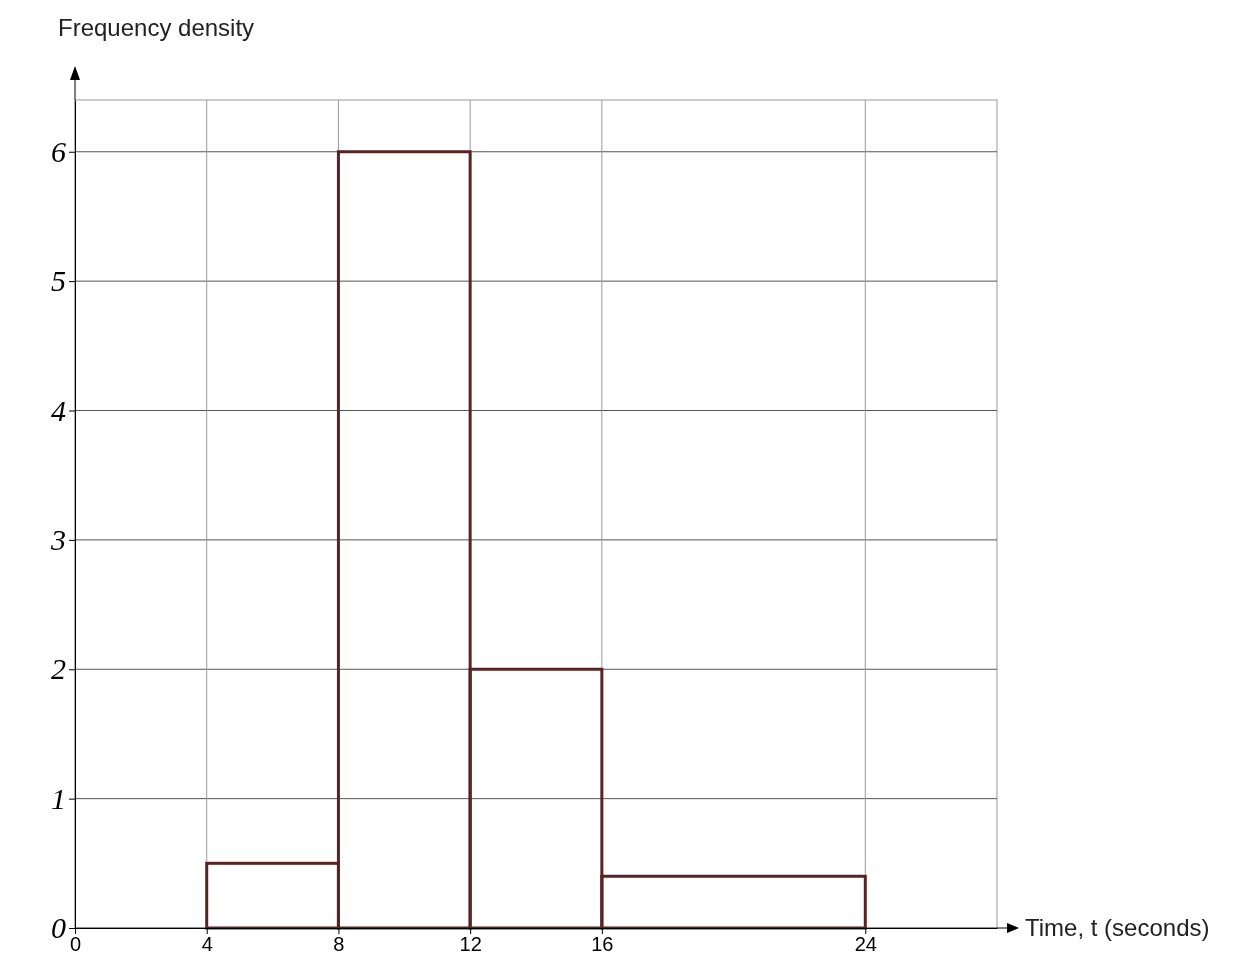 The height and width of the screenshot is (974, 1242). Describe the element at coordinates (58, 410) in the screenshot. I see `y-tick-label: 4` at that location.